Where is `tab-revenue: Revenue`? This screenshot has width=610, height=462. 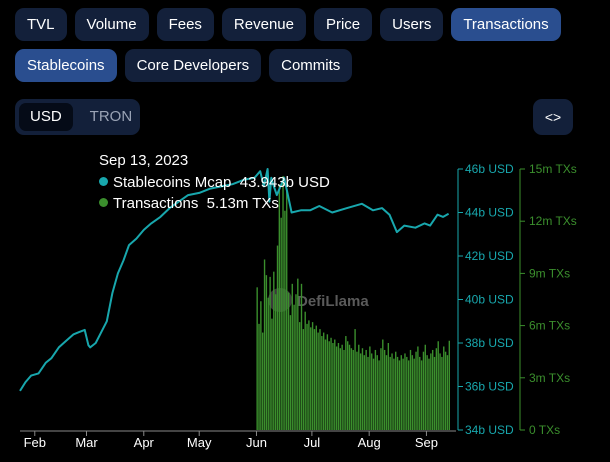
tab-revenue: Revenue is located at coordinates (263, 24).